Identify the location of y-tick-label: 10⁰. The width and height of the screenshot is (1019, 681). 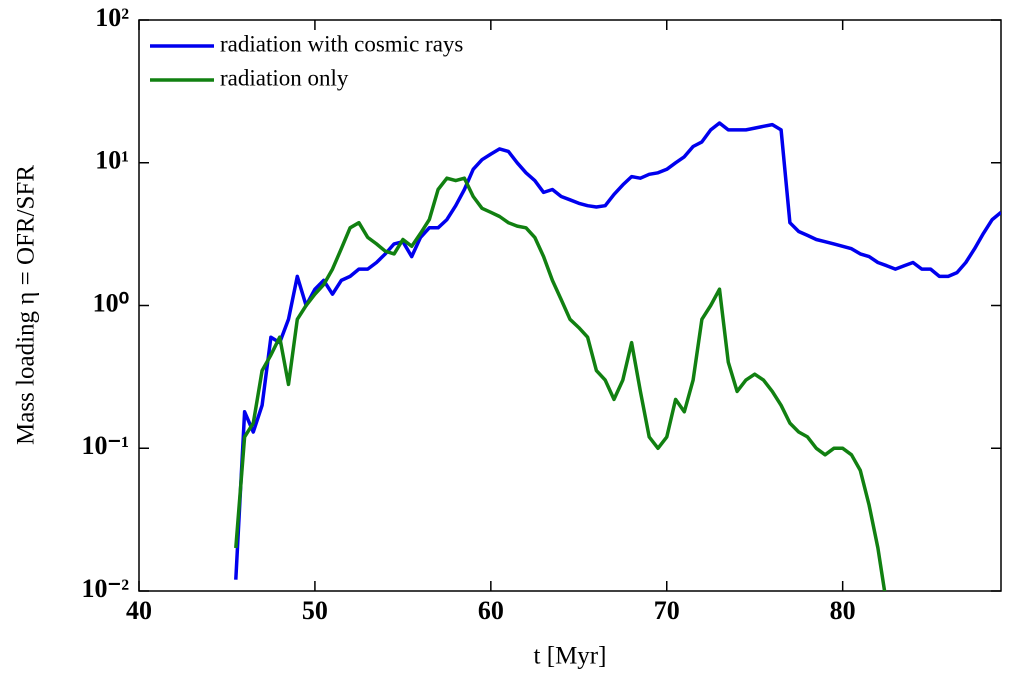
(111, 302).